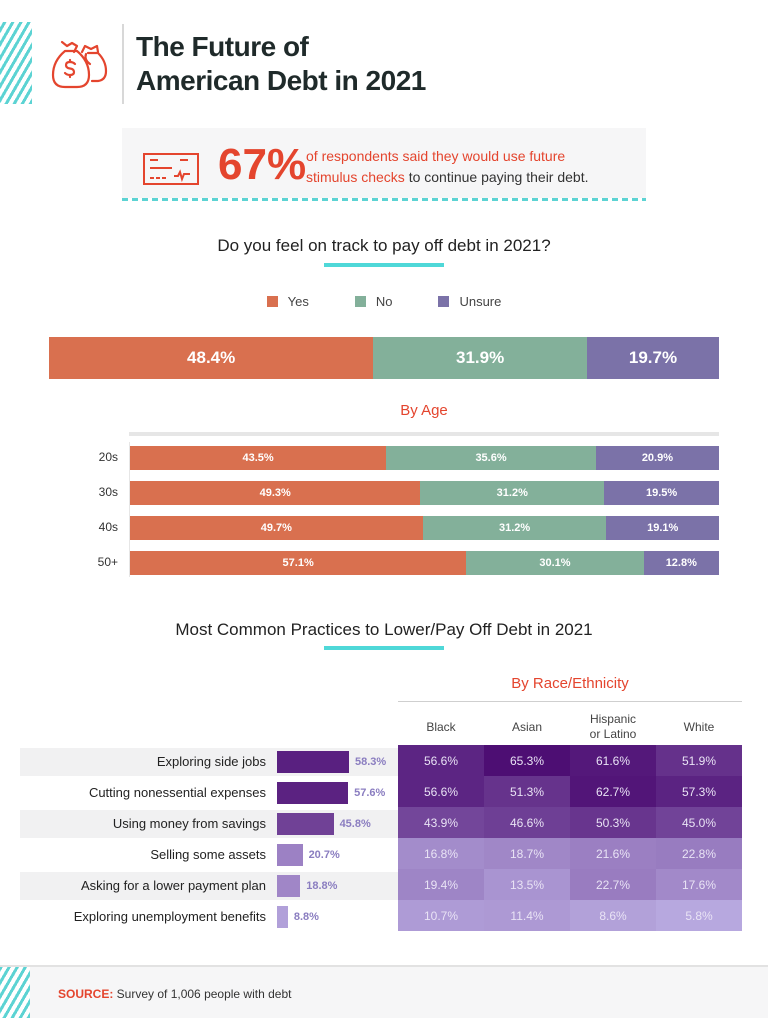 The width and height of the screenshot is (768, 1018). What do you see at coordinates (527, 884) in the screenshot?
I see `heatmap-cell: 13.5%` at bounding box center [527, 884].